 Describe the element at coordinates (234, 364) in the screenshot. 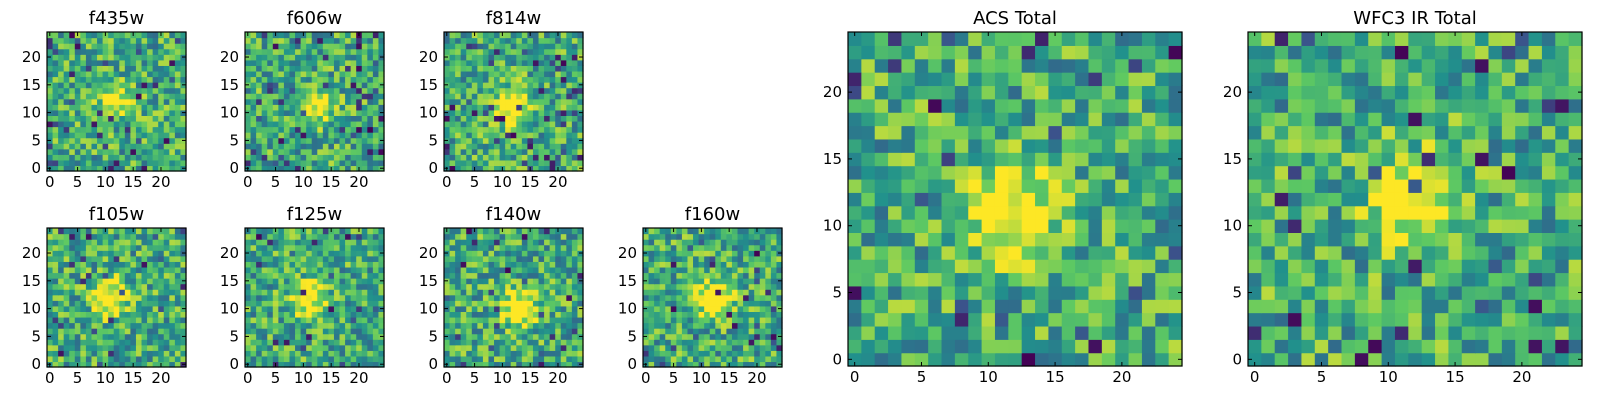

I see `y-tick-label: 0` at that location.